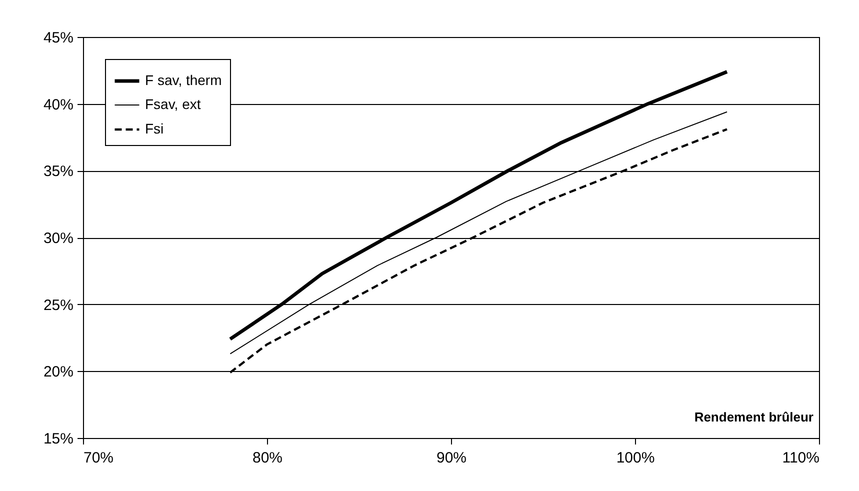 This screenshot has width=859, height=491. What do you see at coordinates (58, 372) in the screenshot?
I see `y-tick-label: 20%` at bounding box center [58, 372].